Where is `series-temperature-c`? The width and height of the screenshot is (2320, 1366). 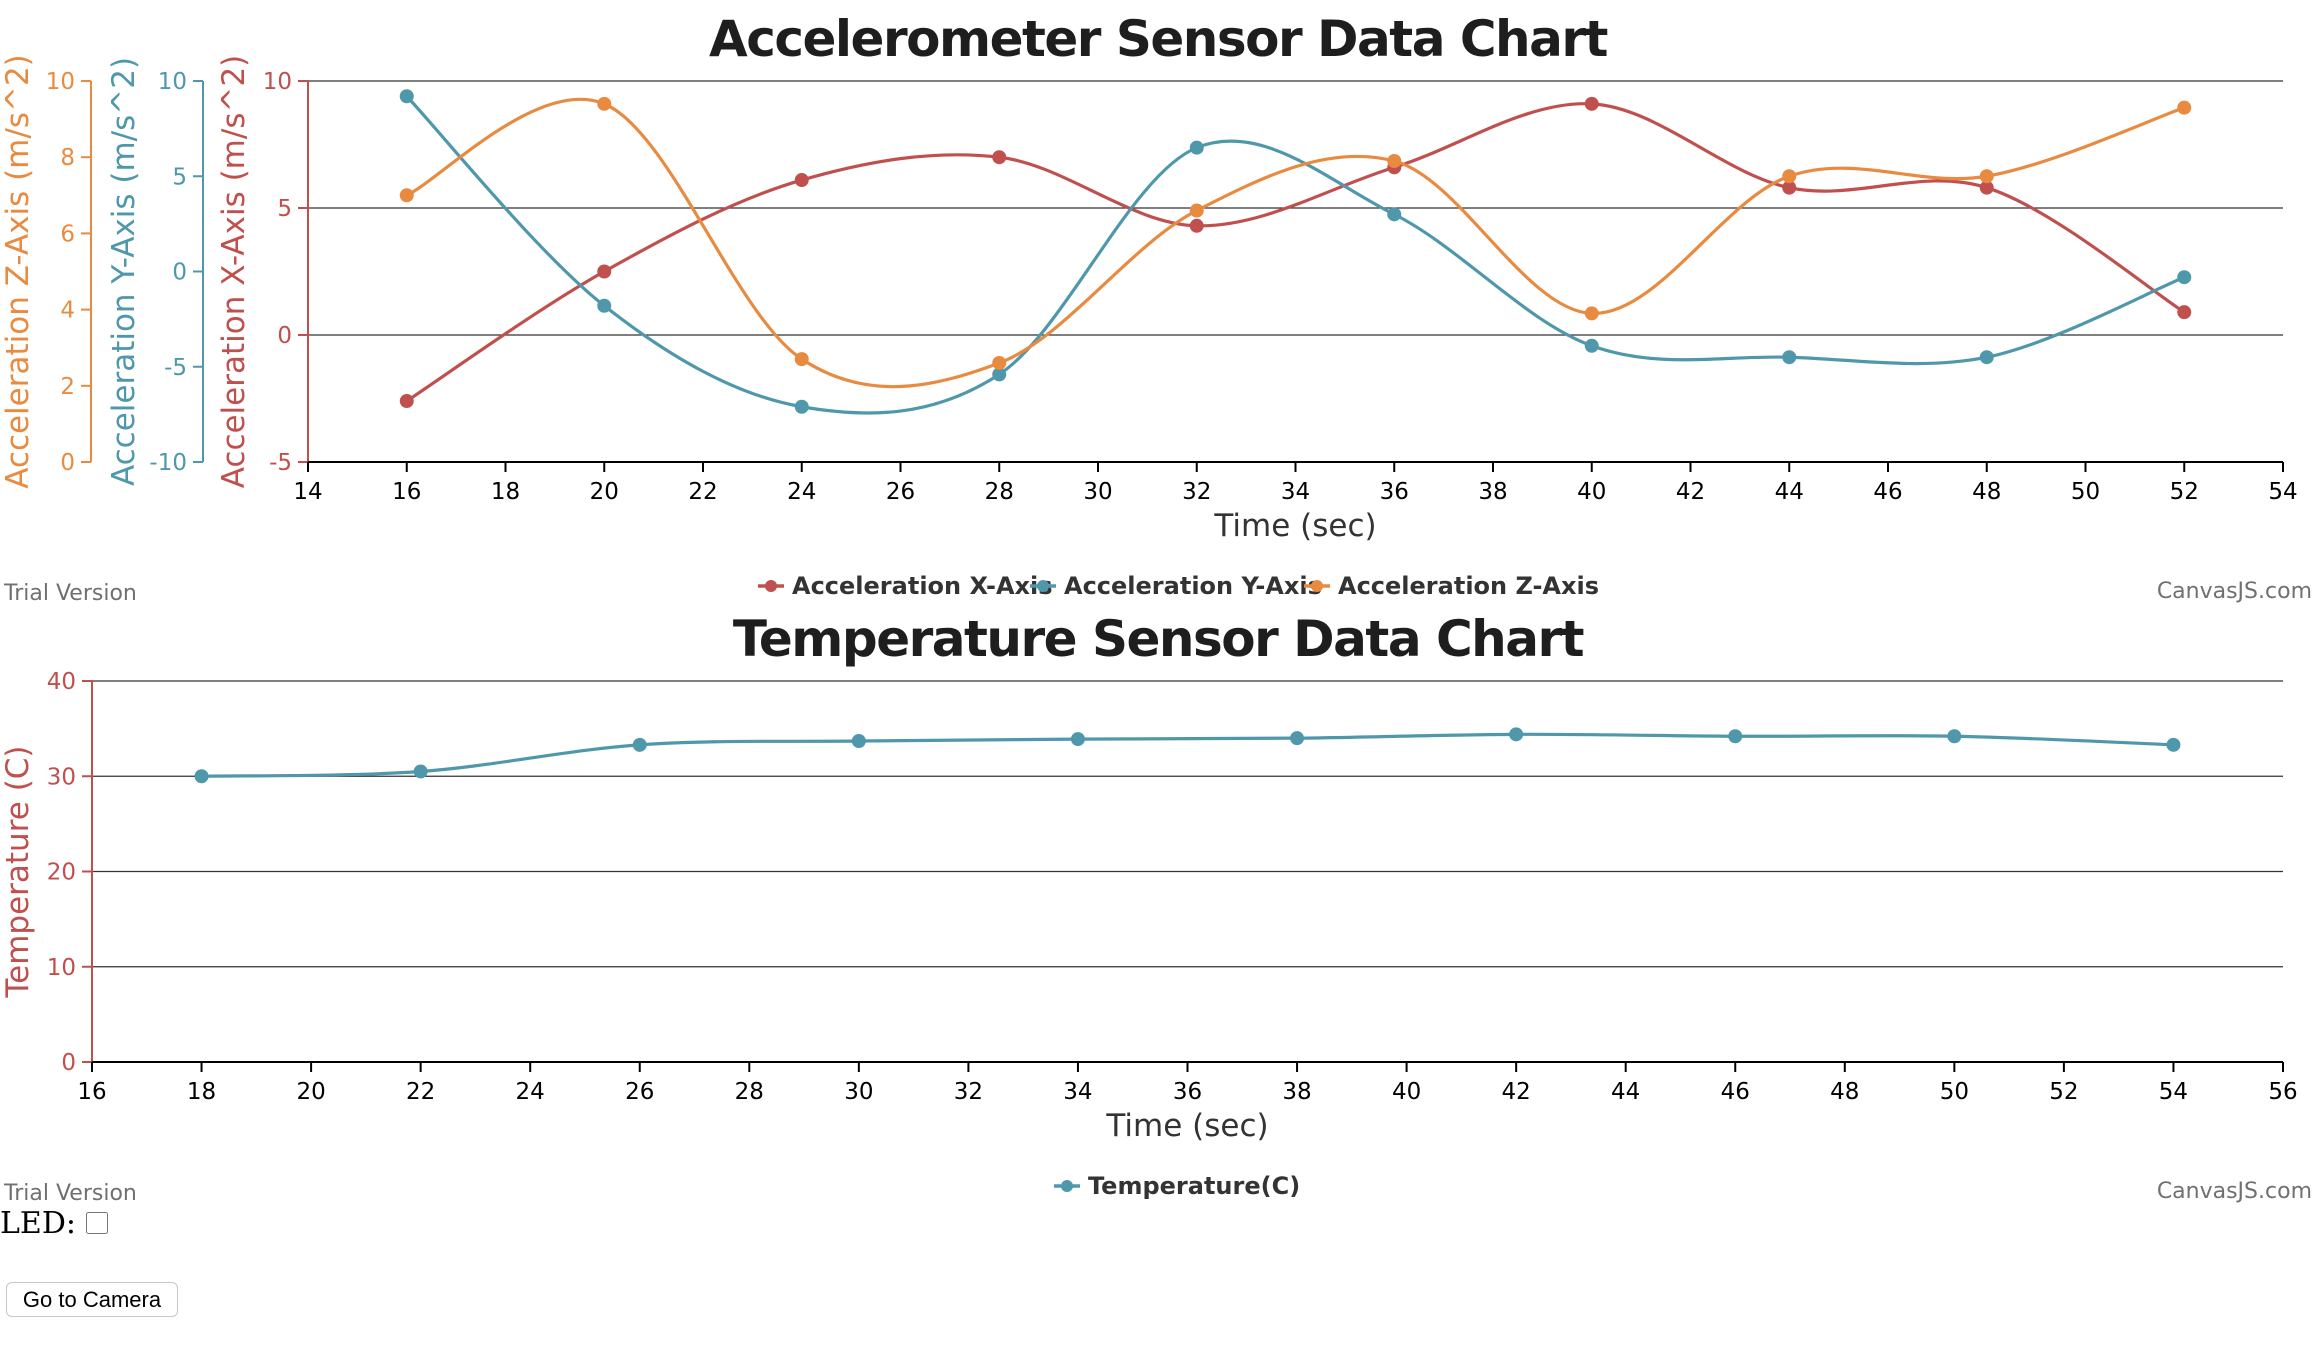
series-temperature-c is located at coordinates (1187, 755).